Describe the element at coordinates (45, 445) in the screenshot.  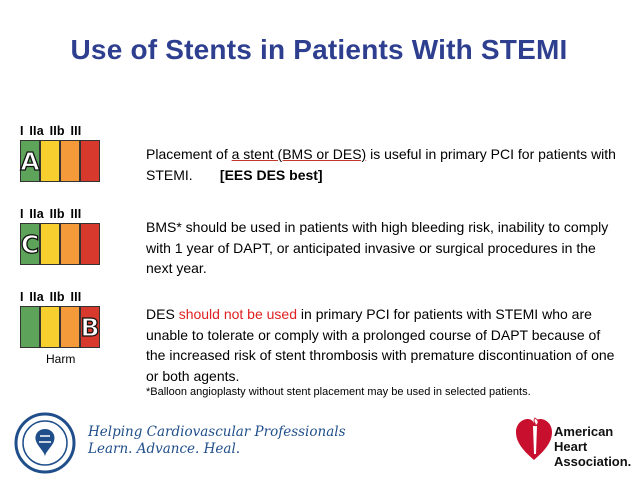
I see `acc-seal-logo` at that location.